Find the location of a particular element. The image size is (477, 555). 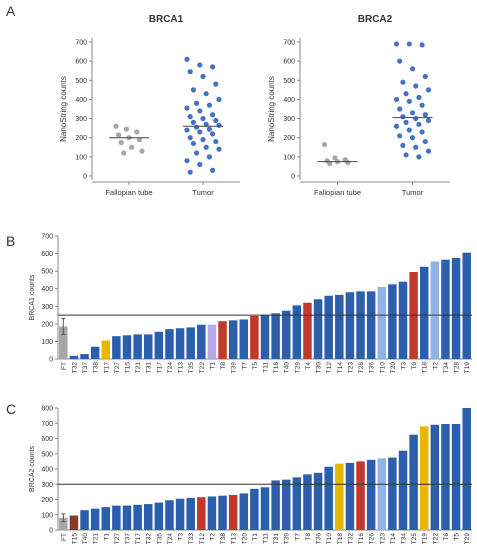

x-tick-label: Fallopian tube is located at coordinates (337, 192).